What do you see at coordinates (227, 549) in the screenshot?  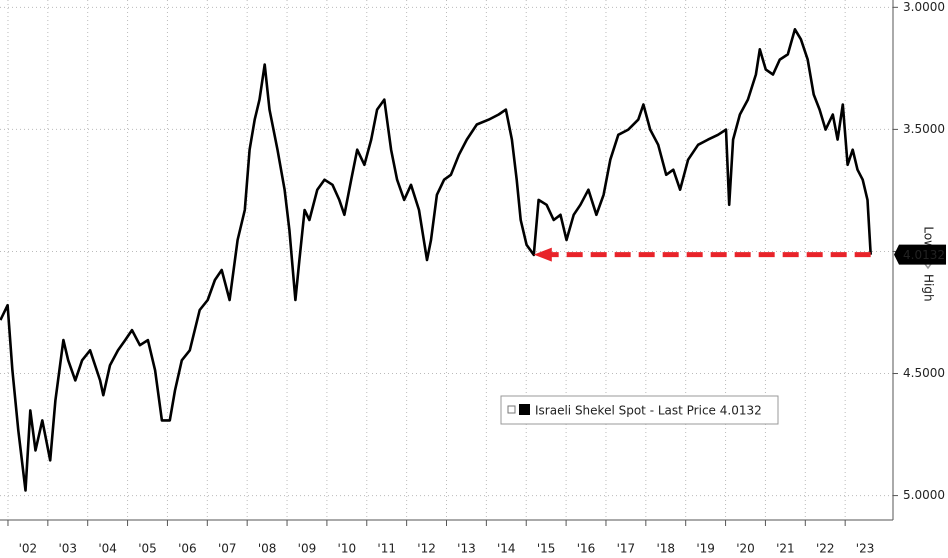 I see `x-tick-label: '07` at bounding box center [227, 549].